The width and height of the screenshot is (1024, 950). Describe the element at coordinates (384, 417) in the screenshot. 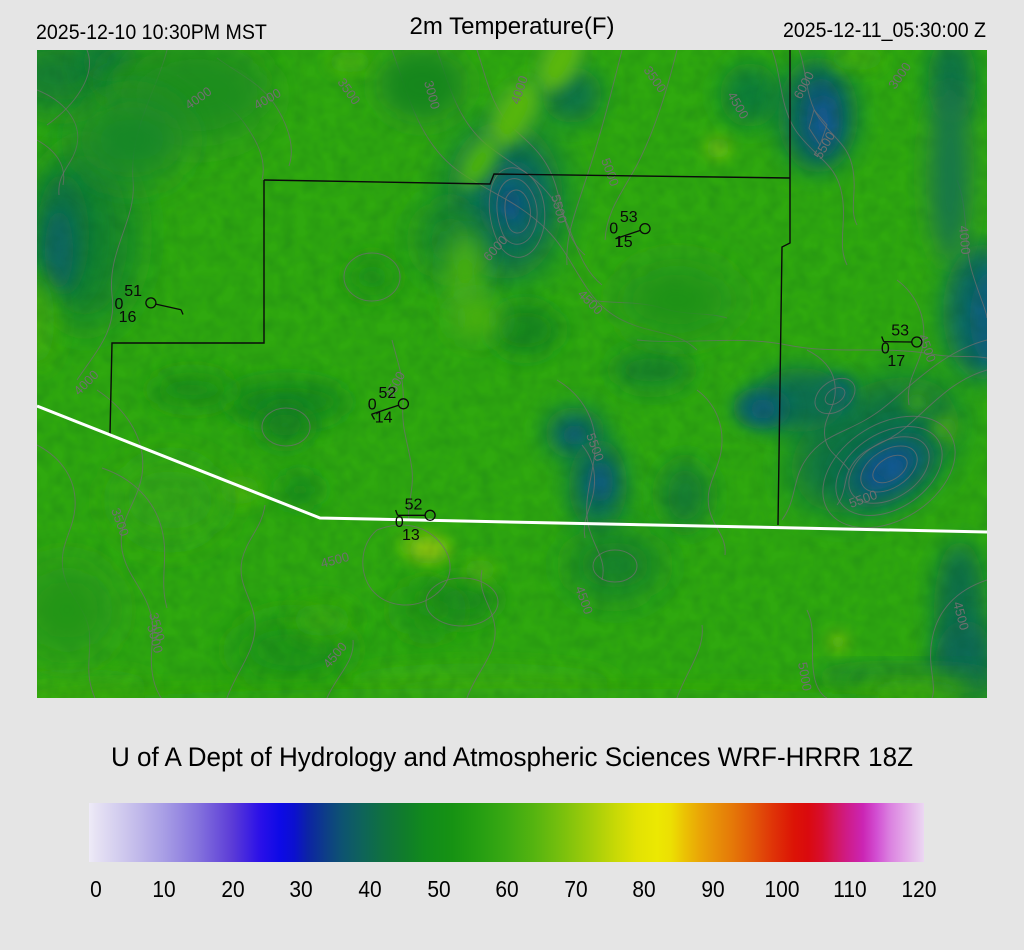

I see `svg-text: 14` at that location.